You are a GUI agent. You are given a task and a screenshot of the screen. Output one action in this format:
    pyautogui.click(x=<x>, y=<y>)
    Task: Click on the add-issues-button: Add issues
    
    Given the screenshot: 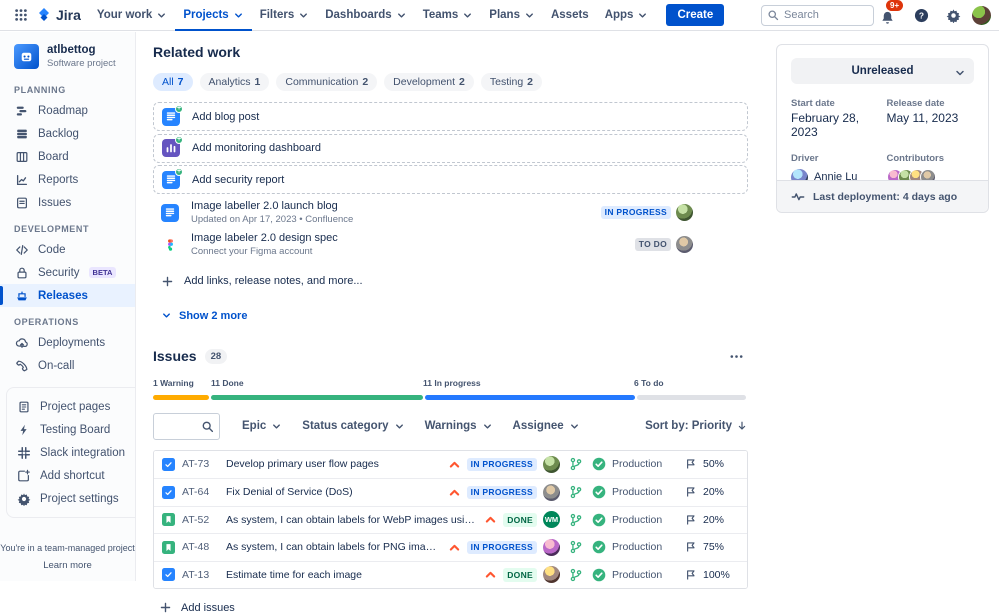 What is the action you would take?
    pyautogui.click(x=462, y=607)
    